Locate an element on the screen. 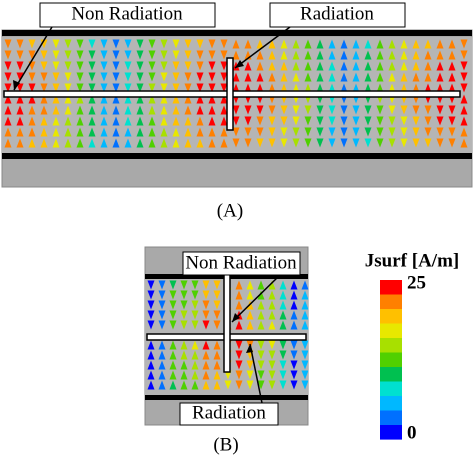  label-box is located at coordinates (229, 414).